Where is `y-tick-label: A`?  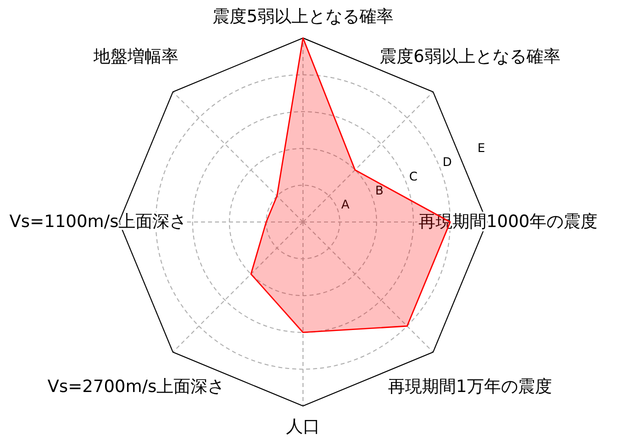
y-tick-label: A is located at coordinates (345, 204).